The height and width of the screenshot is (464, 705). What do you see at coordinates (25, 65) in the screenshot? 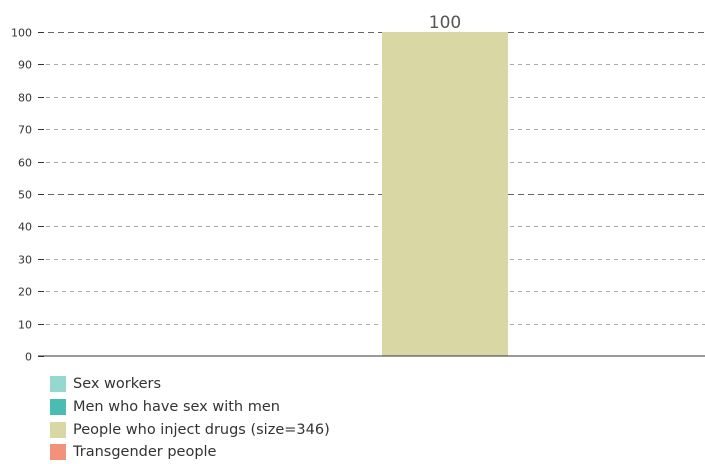
I see `y-tick-label-90: 90` at bounding box center [25, 65].